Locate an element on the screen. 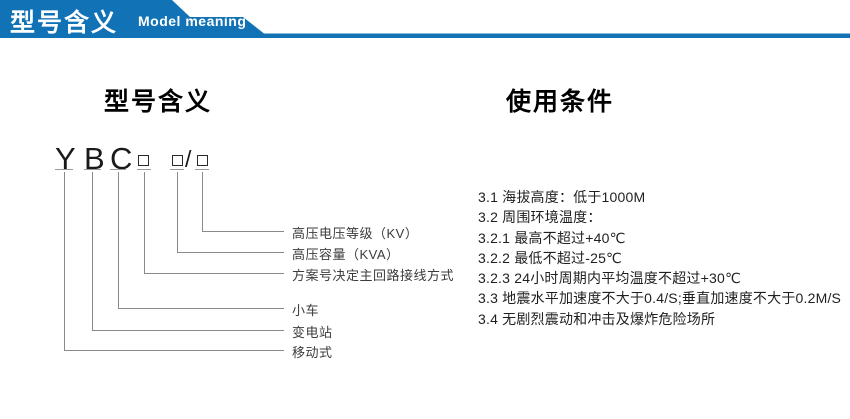 The height and width of the screenshot is (419, 850). designation-capacity: 高压容量（KVA） is located at coordinates (346, 254).